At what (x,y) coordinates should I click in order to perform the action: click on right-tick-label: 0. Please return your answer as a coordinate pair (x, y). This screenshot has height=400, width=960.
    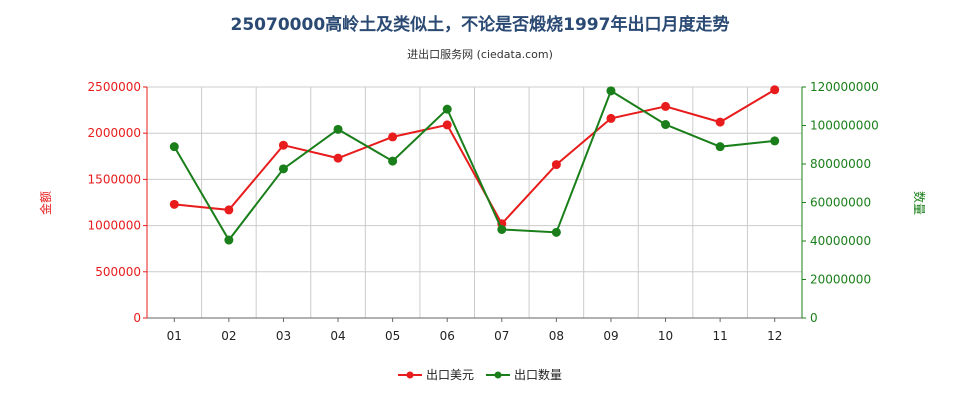
    Looking at the image, I should click on (814, 318).